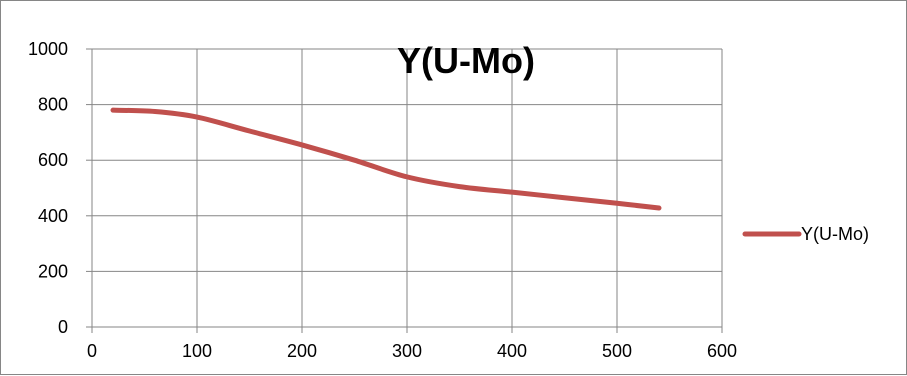 The height and width of the screenshot is (376, 907). I want to click on x-tick-label-2: 200, so click(302, 351).